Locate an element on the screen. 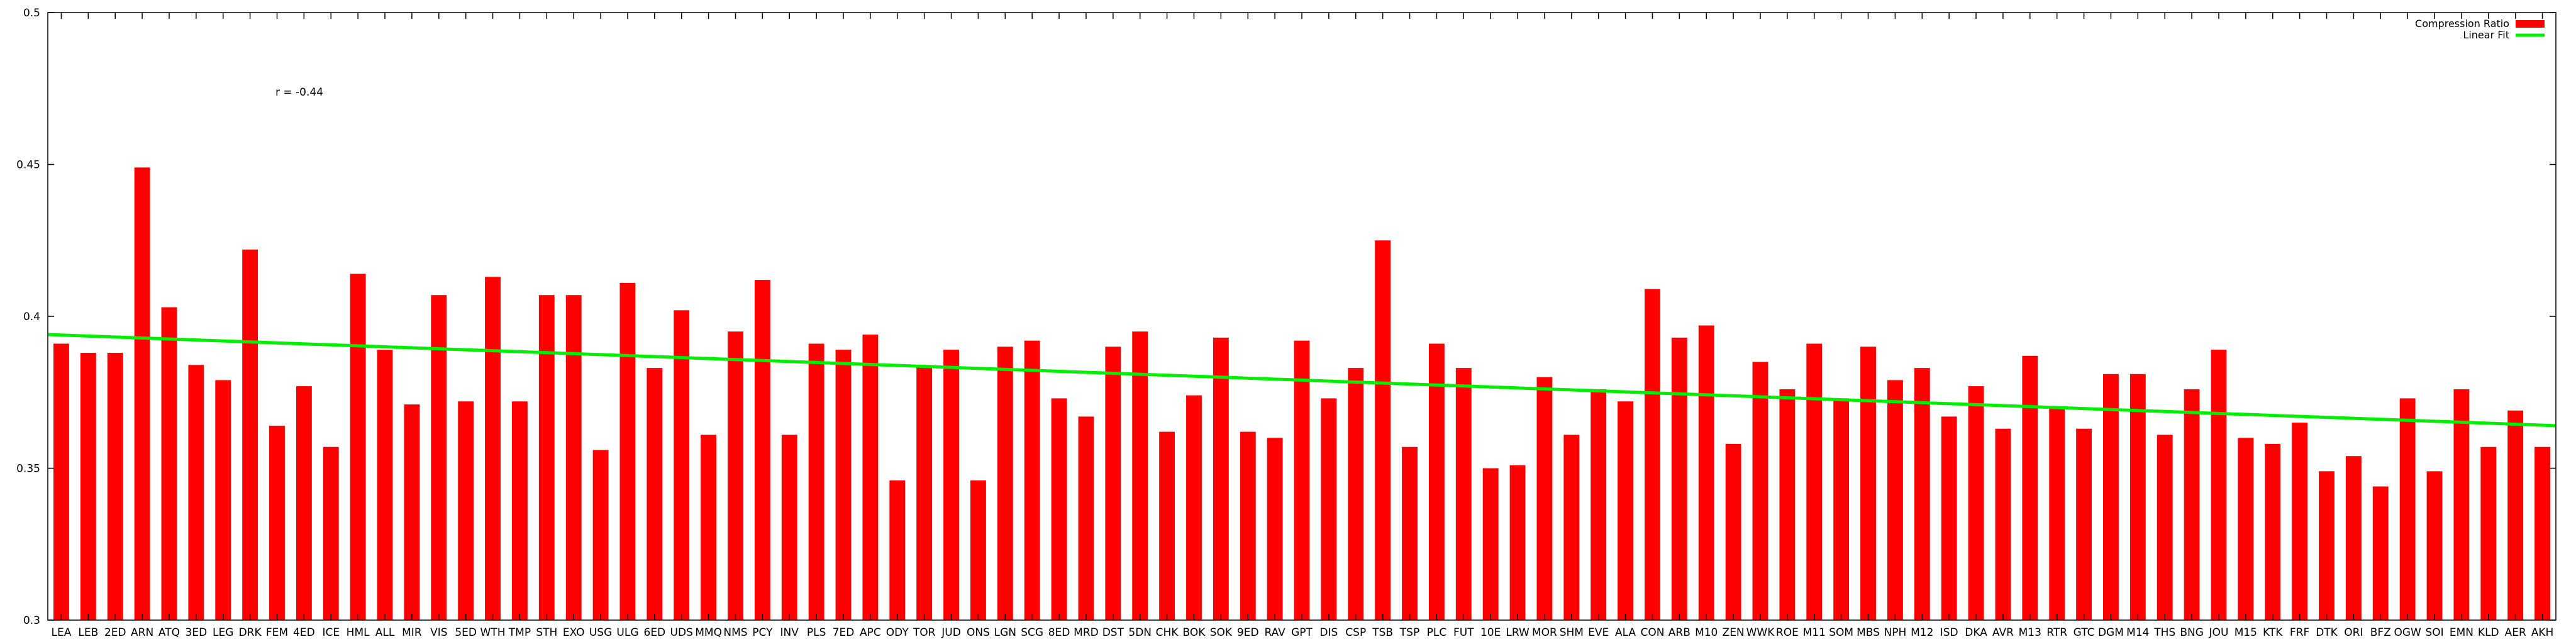  x-tick-label: AVR is located at coordinates (2003, 632).